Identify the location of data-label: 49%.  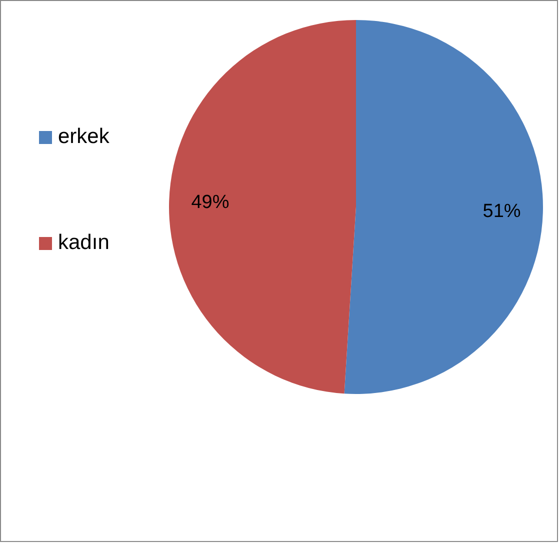
(210, 202).